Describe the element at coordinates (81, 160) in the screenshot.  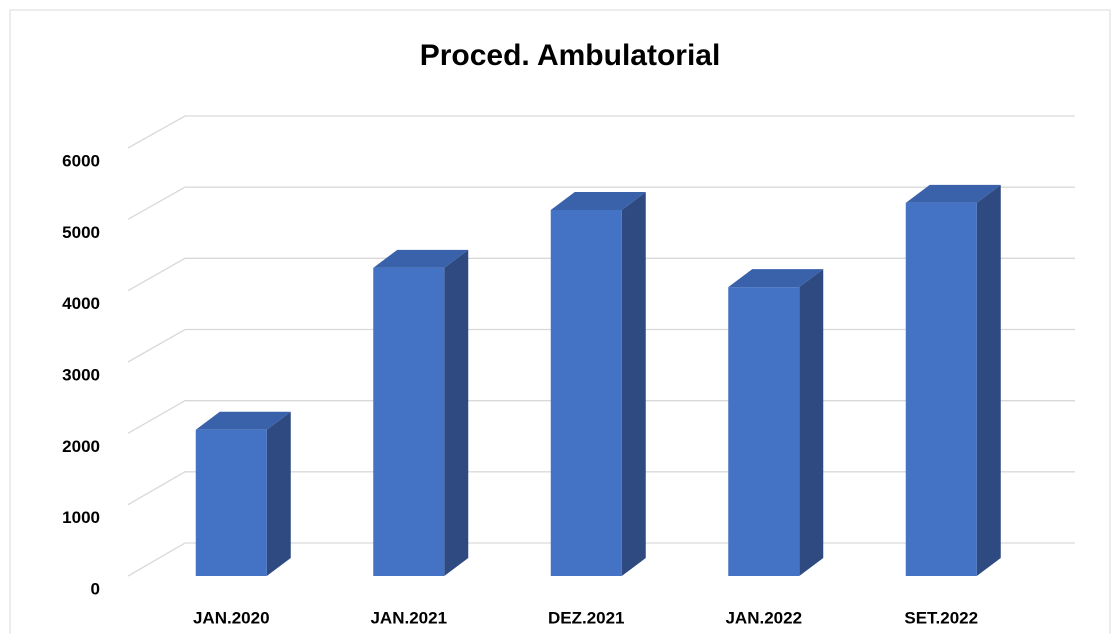
I see `y-tick-label: 6000` at that location.